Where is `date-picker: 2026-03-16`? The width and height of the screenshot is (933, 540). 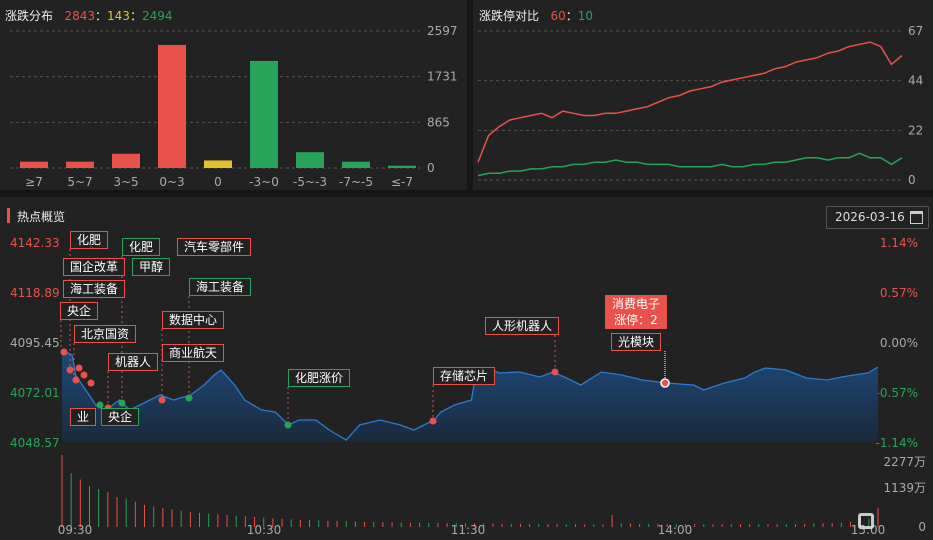 date-picker: 2026-03-16 is located at coordinates (877, 217).